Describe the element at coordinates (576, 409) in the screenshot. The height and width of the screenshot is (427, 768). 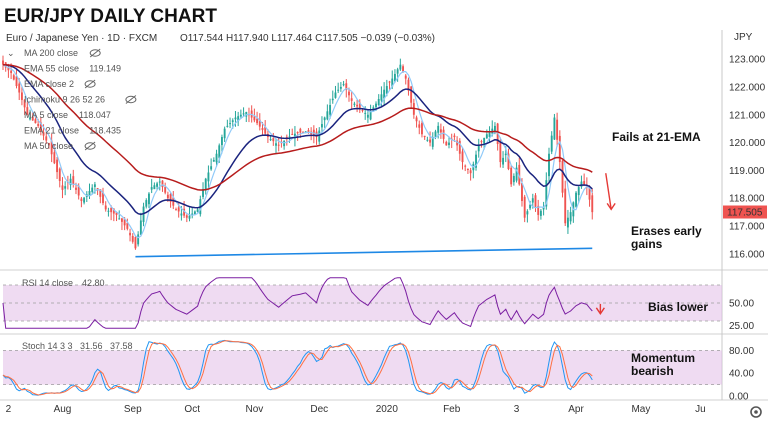
I see `time-tick-label: Apr` at that location.